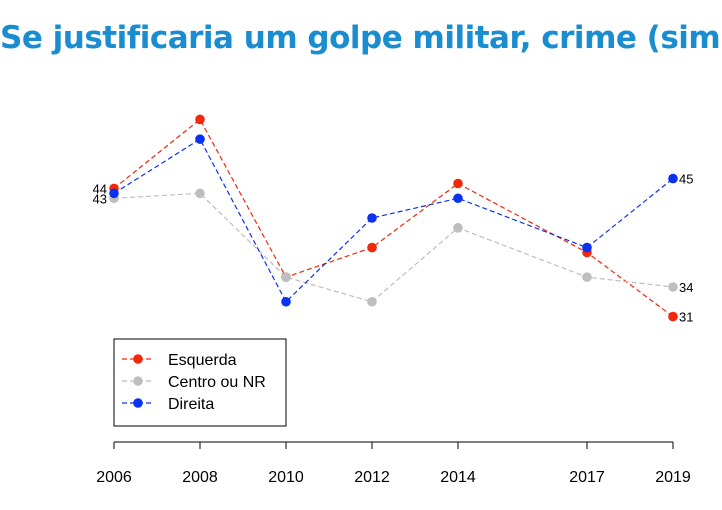 Image resolution: width=722 pixels, height=510 pixels. I want to click on legend-label-direita: Direita, so click(191, 404).